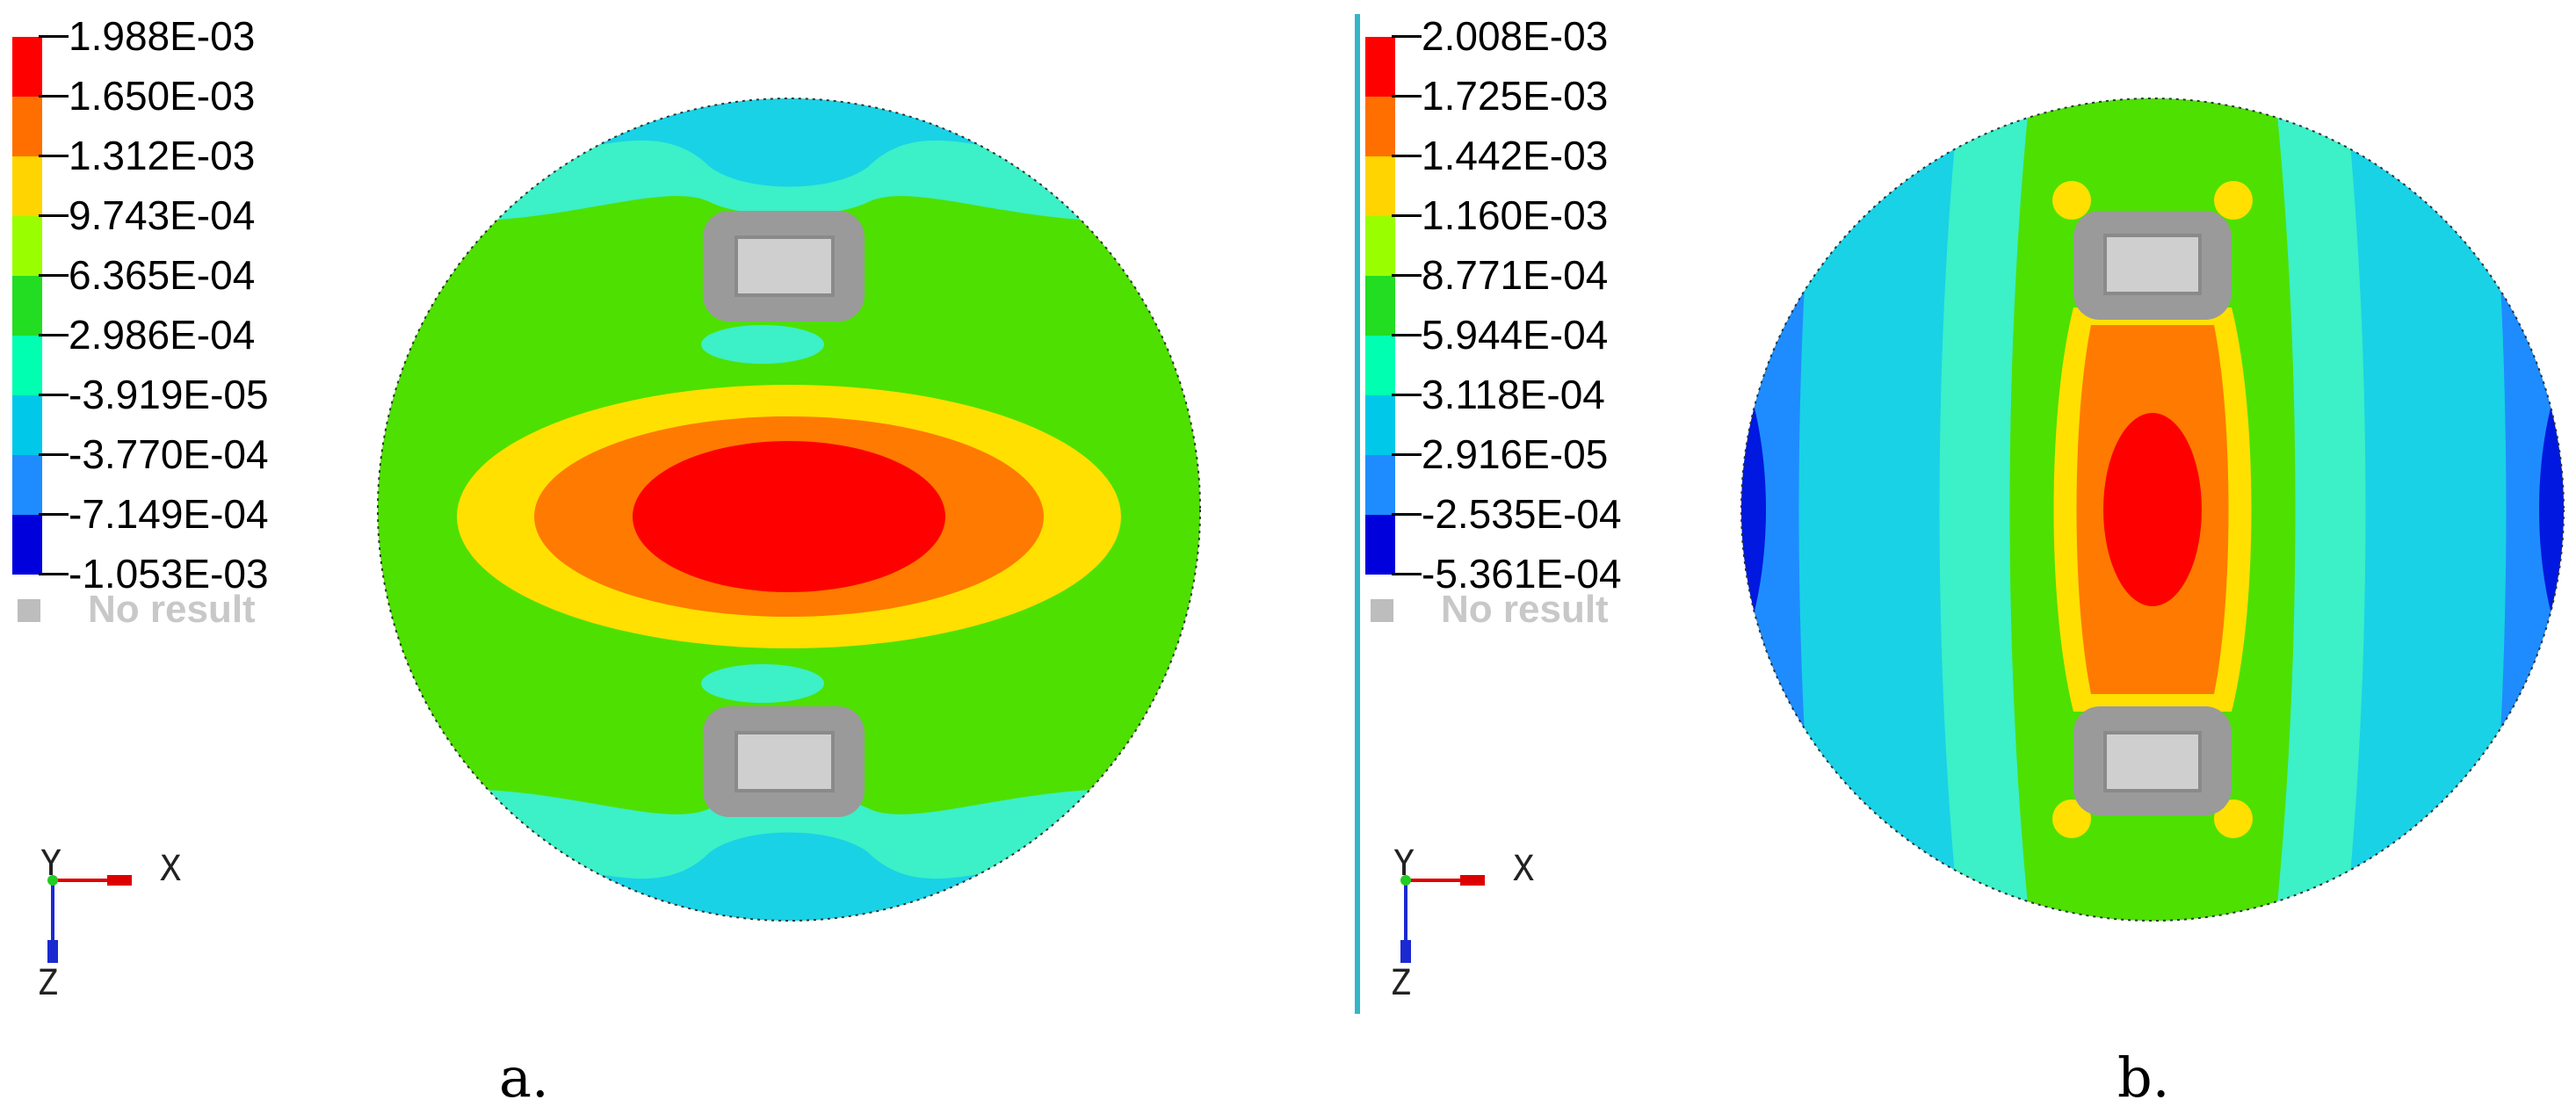  What do you see at coordinates (169, 514) in the screenshot?
I see `legend-value: -7.149E-04` at bounding box center [169, 514].